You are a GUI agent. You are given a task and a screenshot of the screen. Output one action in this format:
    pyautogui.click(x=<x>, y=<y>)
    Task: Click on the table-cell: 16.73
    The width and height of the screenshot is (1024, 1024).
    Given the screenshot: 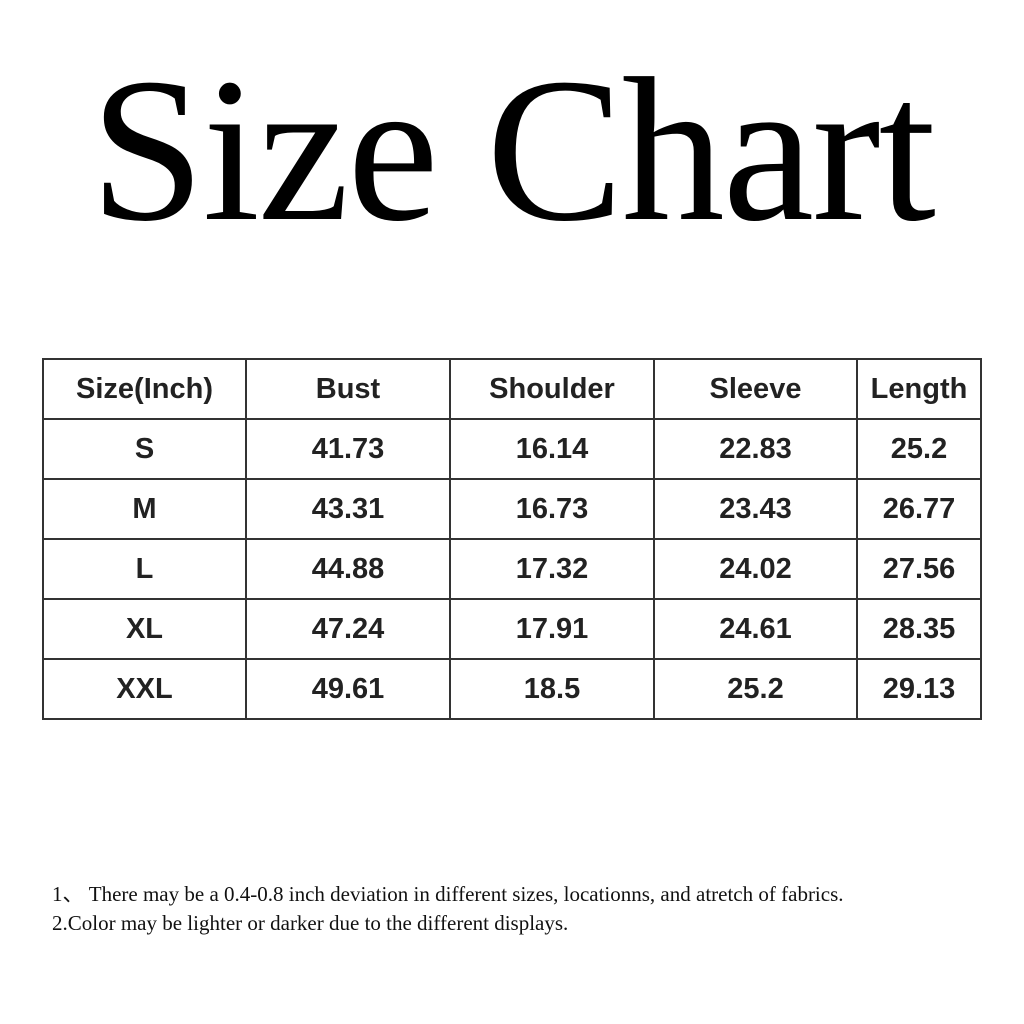 What is the action you would take?
    pyautogui.click(x=552, y=509)
    